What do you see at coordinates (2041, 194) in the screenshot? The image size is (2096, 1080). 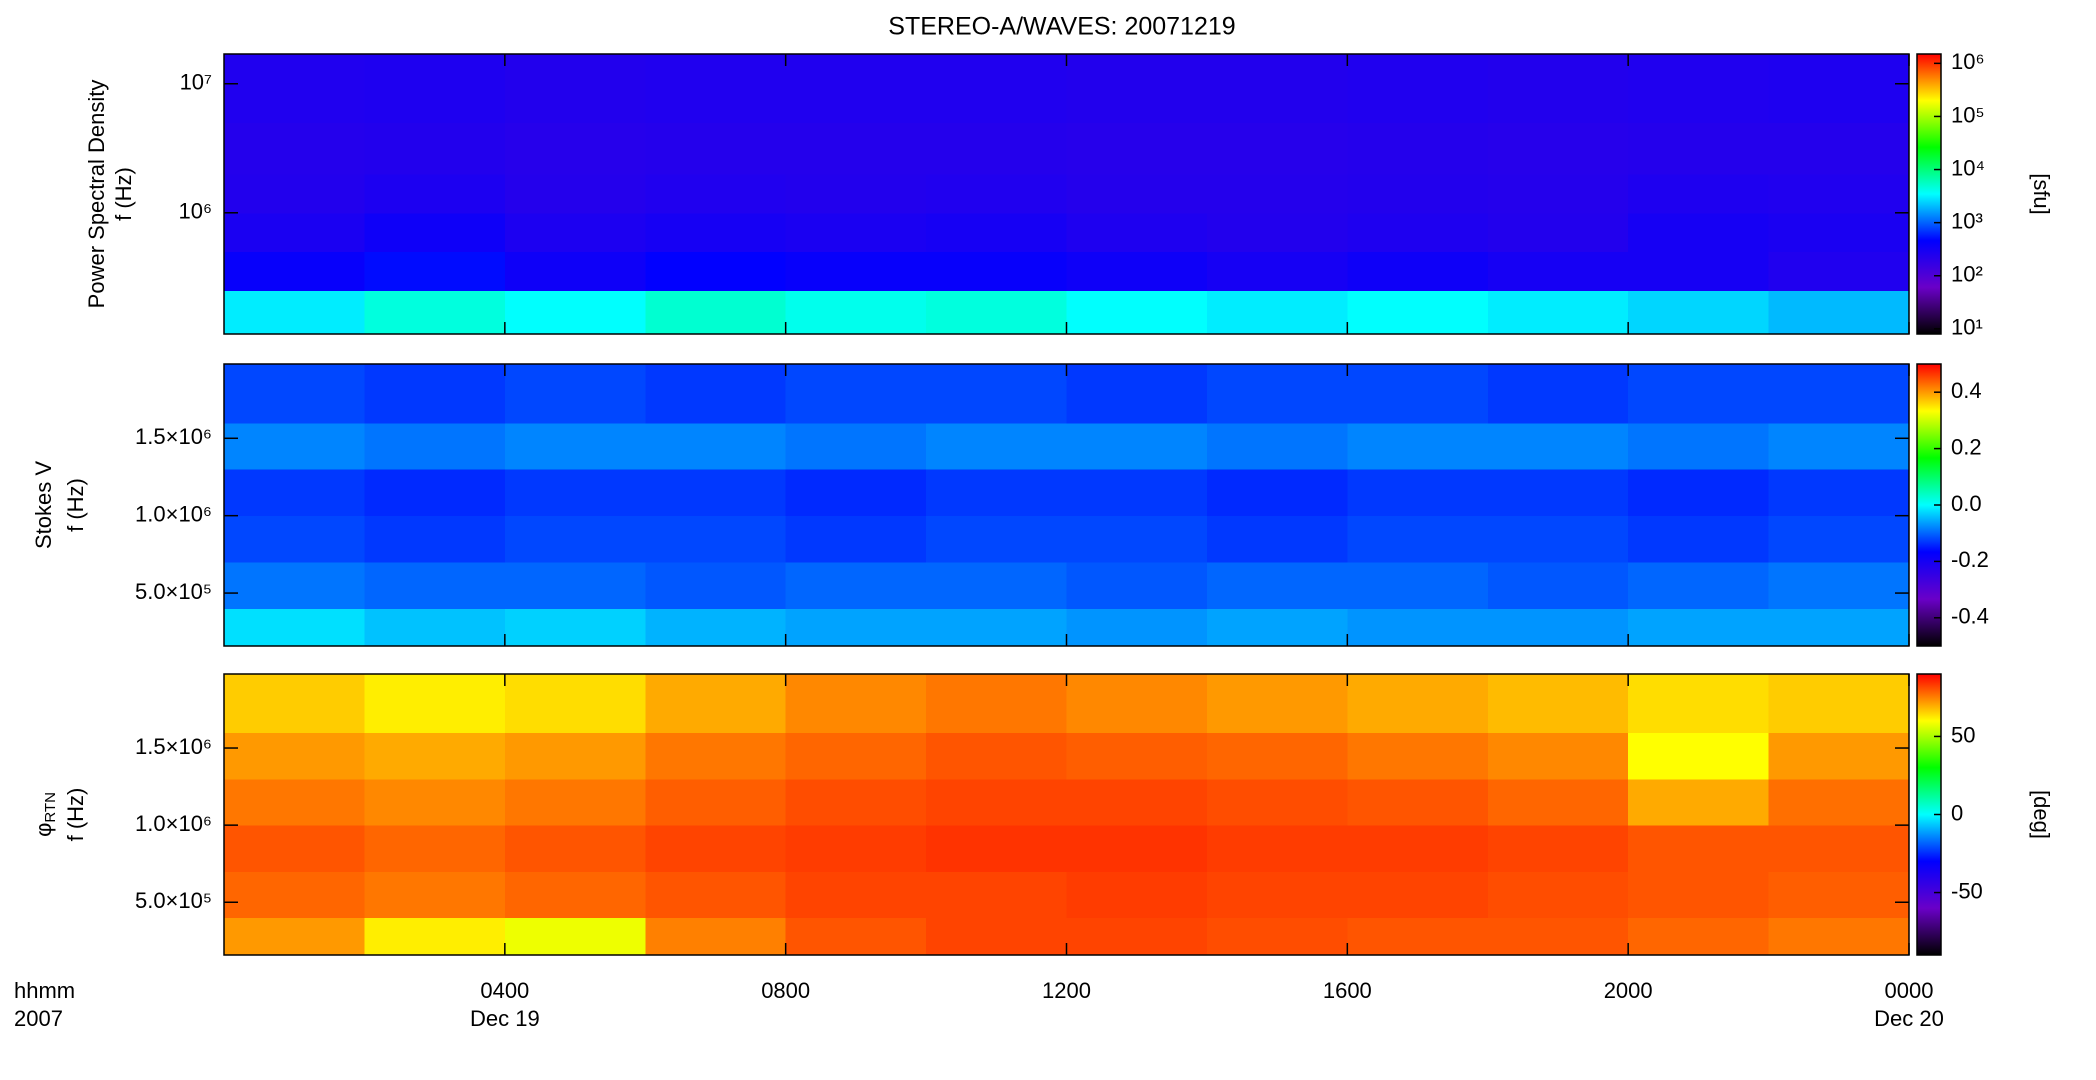 I see `colorbar-label: [sfu]` at bounding box center [2041, 194].